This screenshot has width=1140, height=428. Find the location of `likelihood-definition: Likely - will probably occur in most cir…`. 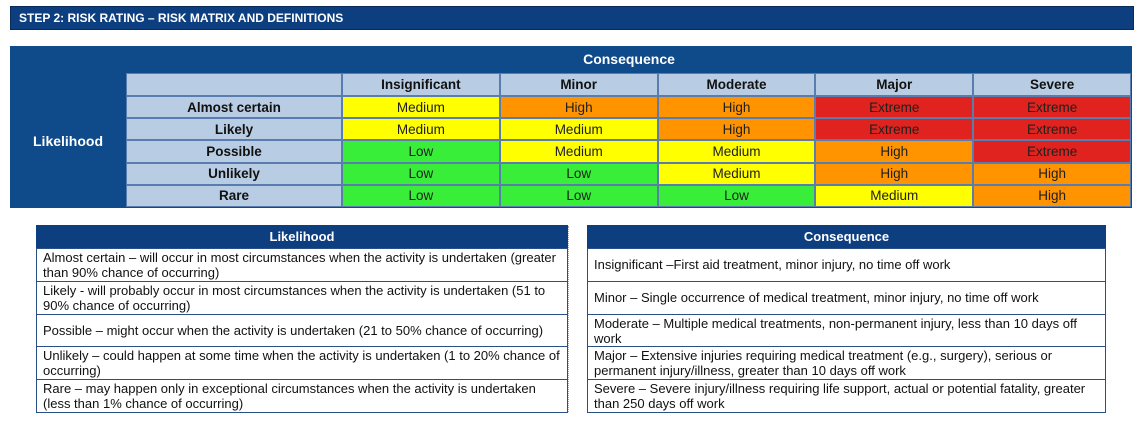

likelihood-definition: Likely - will probably occur in most cir… is located at coordinates (302, 297).